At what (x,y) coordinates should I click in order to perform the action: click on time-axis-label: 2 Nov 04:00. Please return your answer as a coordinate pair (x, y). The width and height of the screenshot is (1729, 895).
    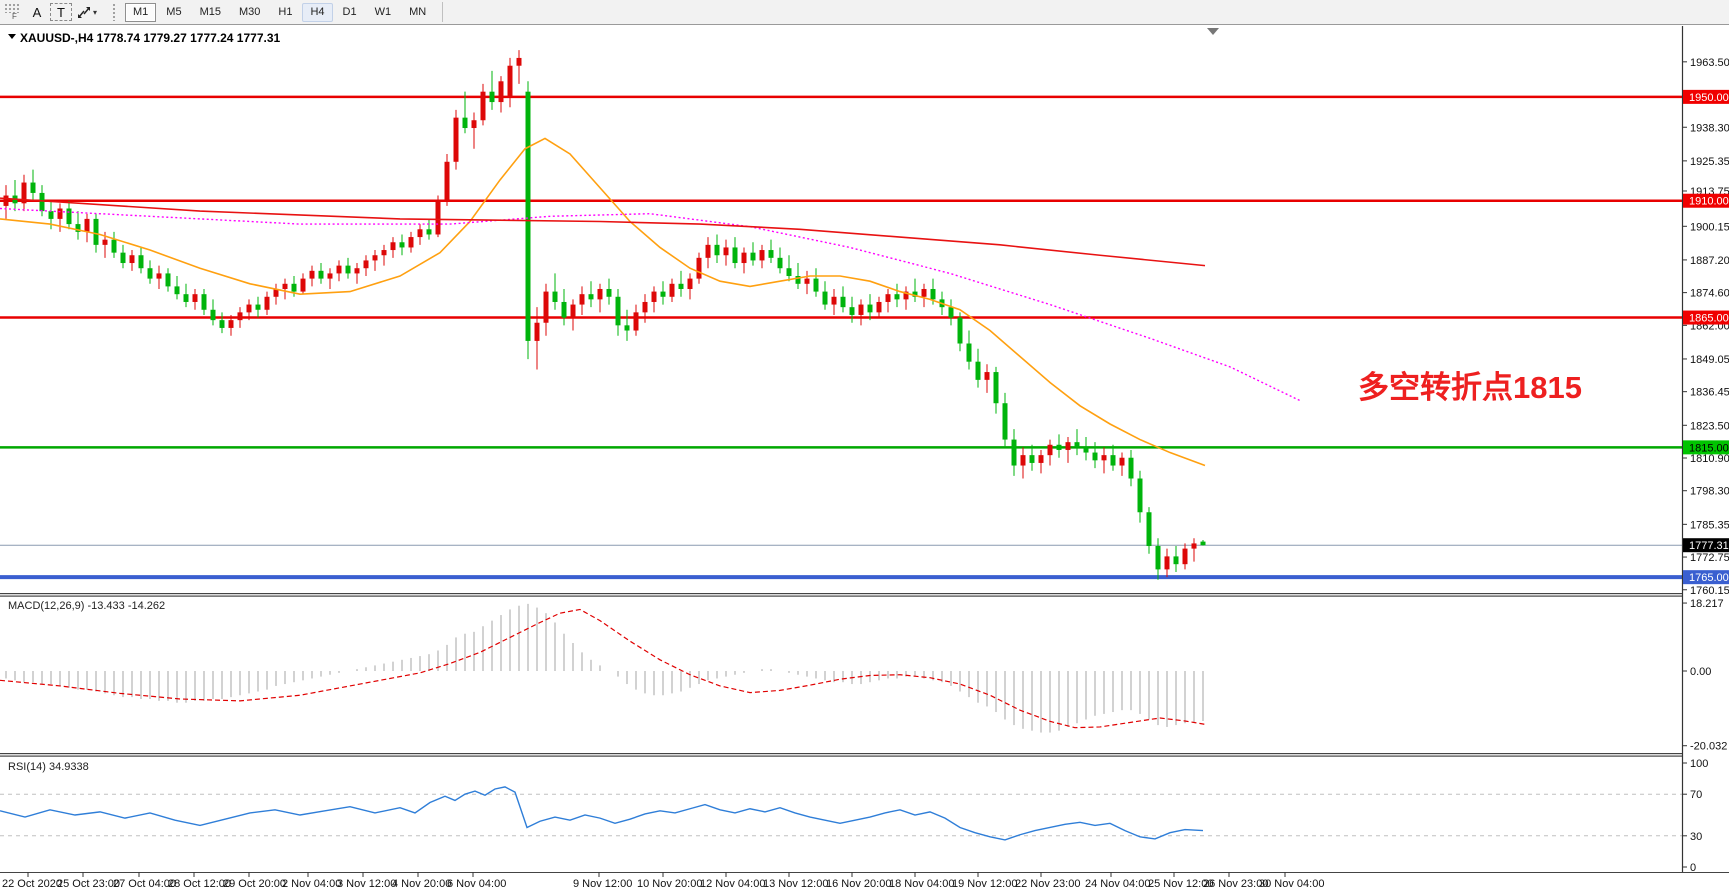
    Looking at the image, I should click on (311, 884).